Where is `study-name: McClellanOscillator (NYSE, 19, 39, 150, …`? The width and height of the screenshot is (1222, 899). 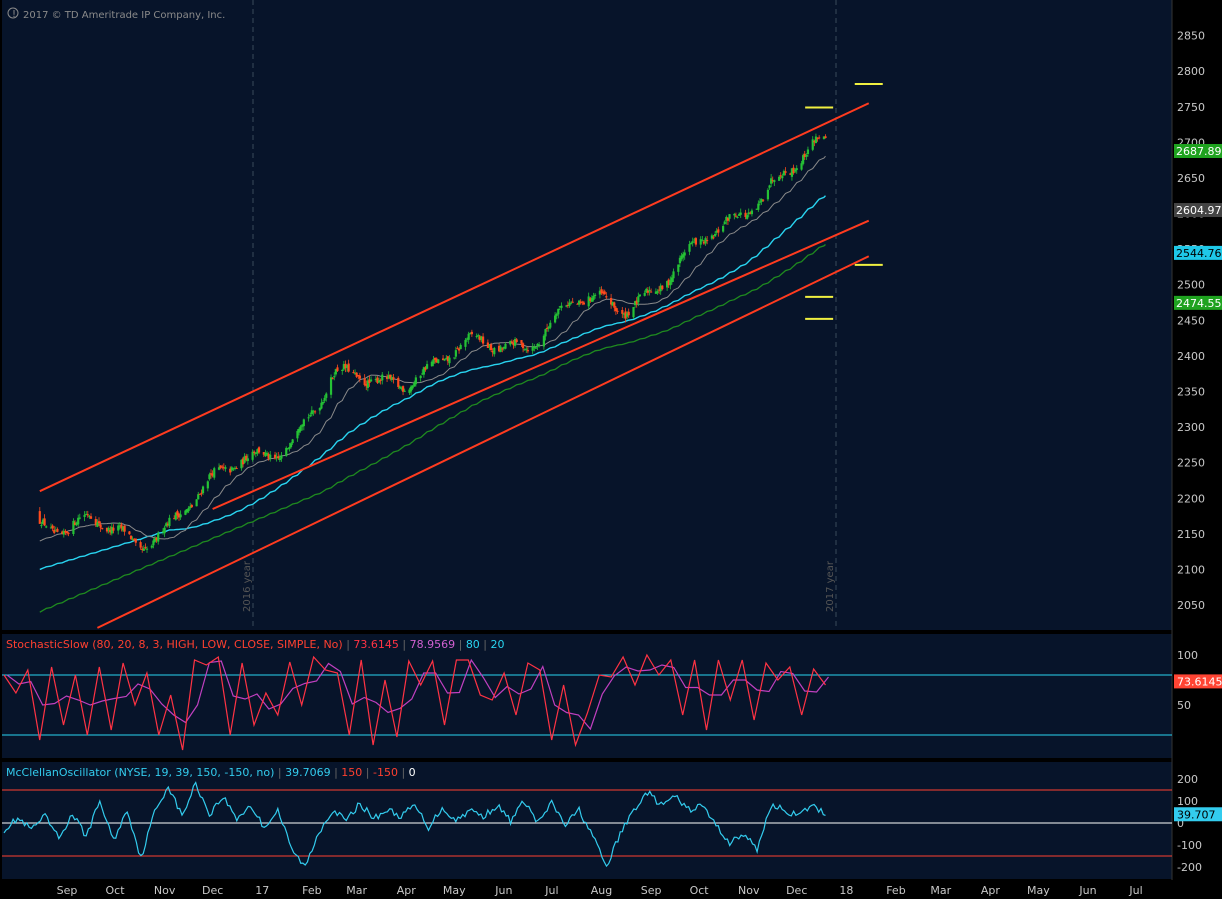 study-name: McClellanOscillator (NYSE, 19, 39, 150, … is located at coordinates (140, 772).